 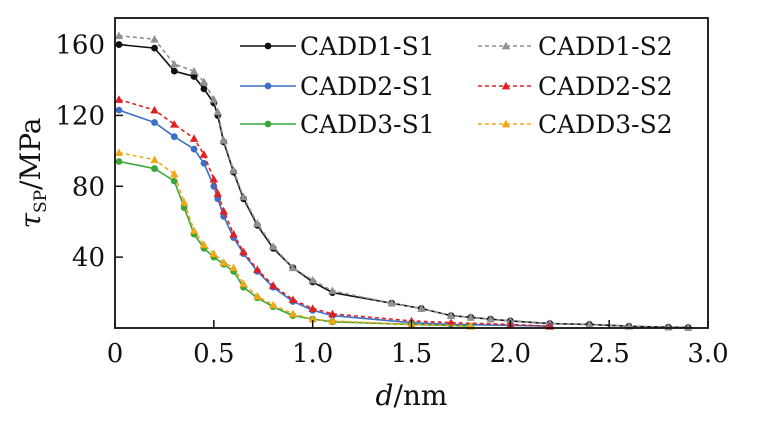 I want to click on y-axis-unit: /MPa, so click(x=30, y=154).